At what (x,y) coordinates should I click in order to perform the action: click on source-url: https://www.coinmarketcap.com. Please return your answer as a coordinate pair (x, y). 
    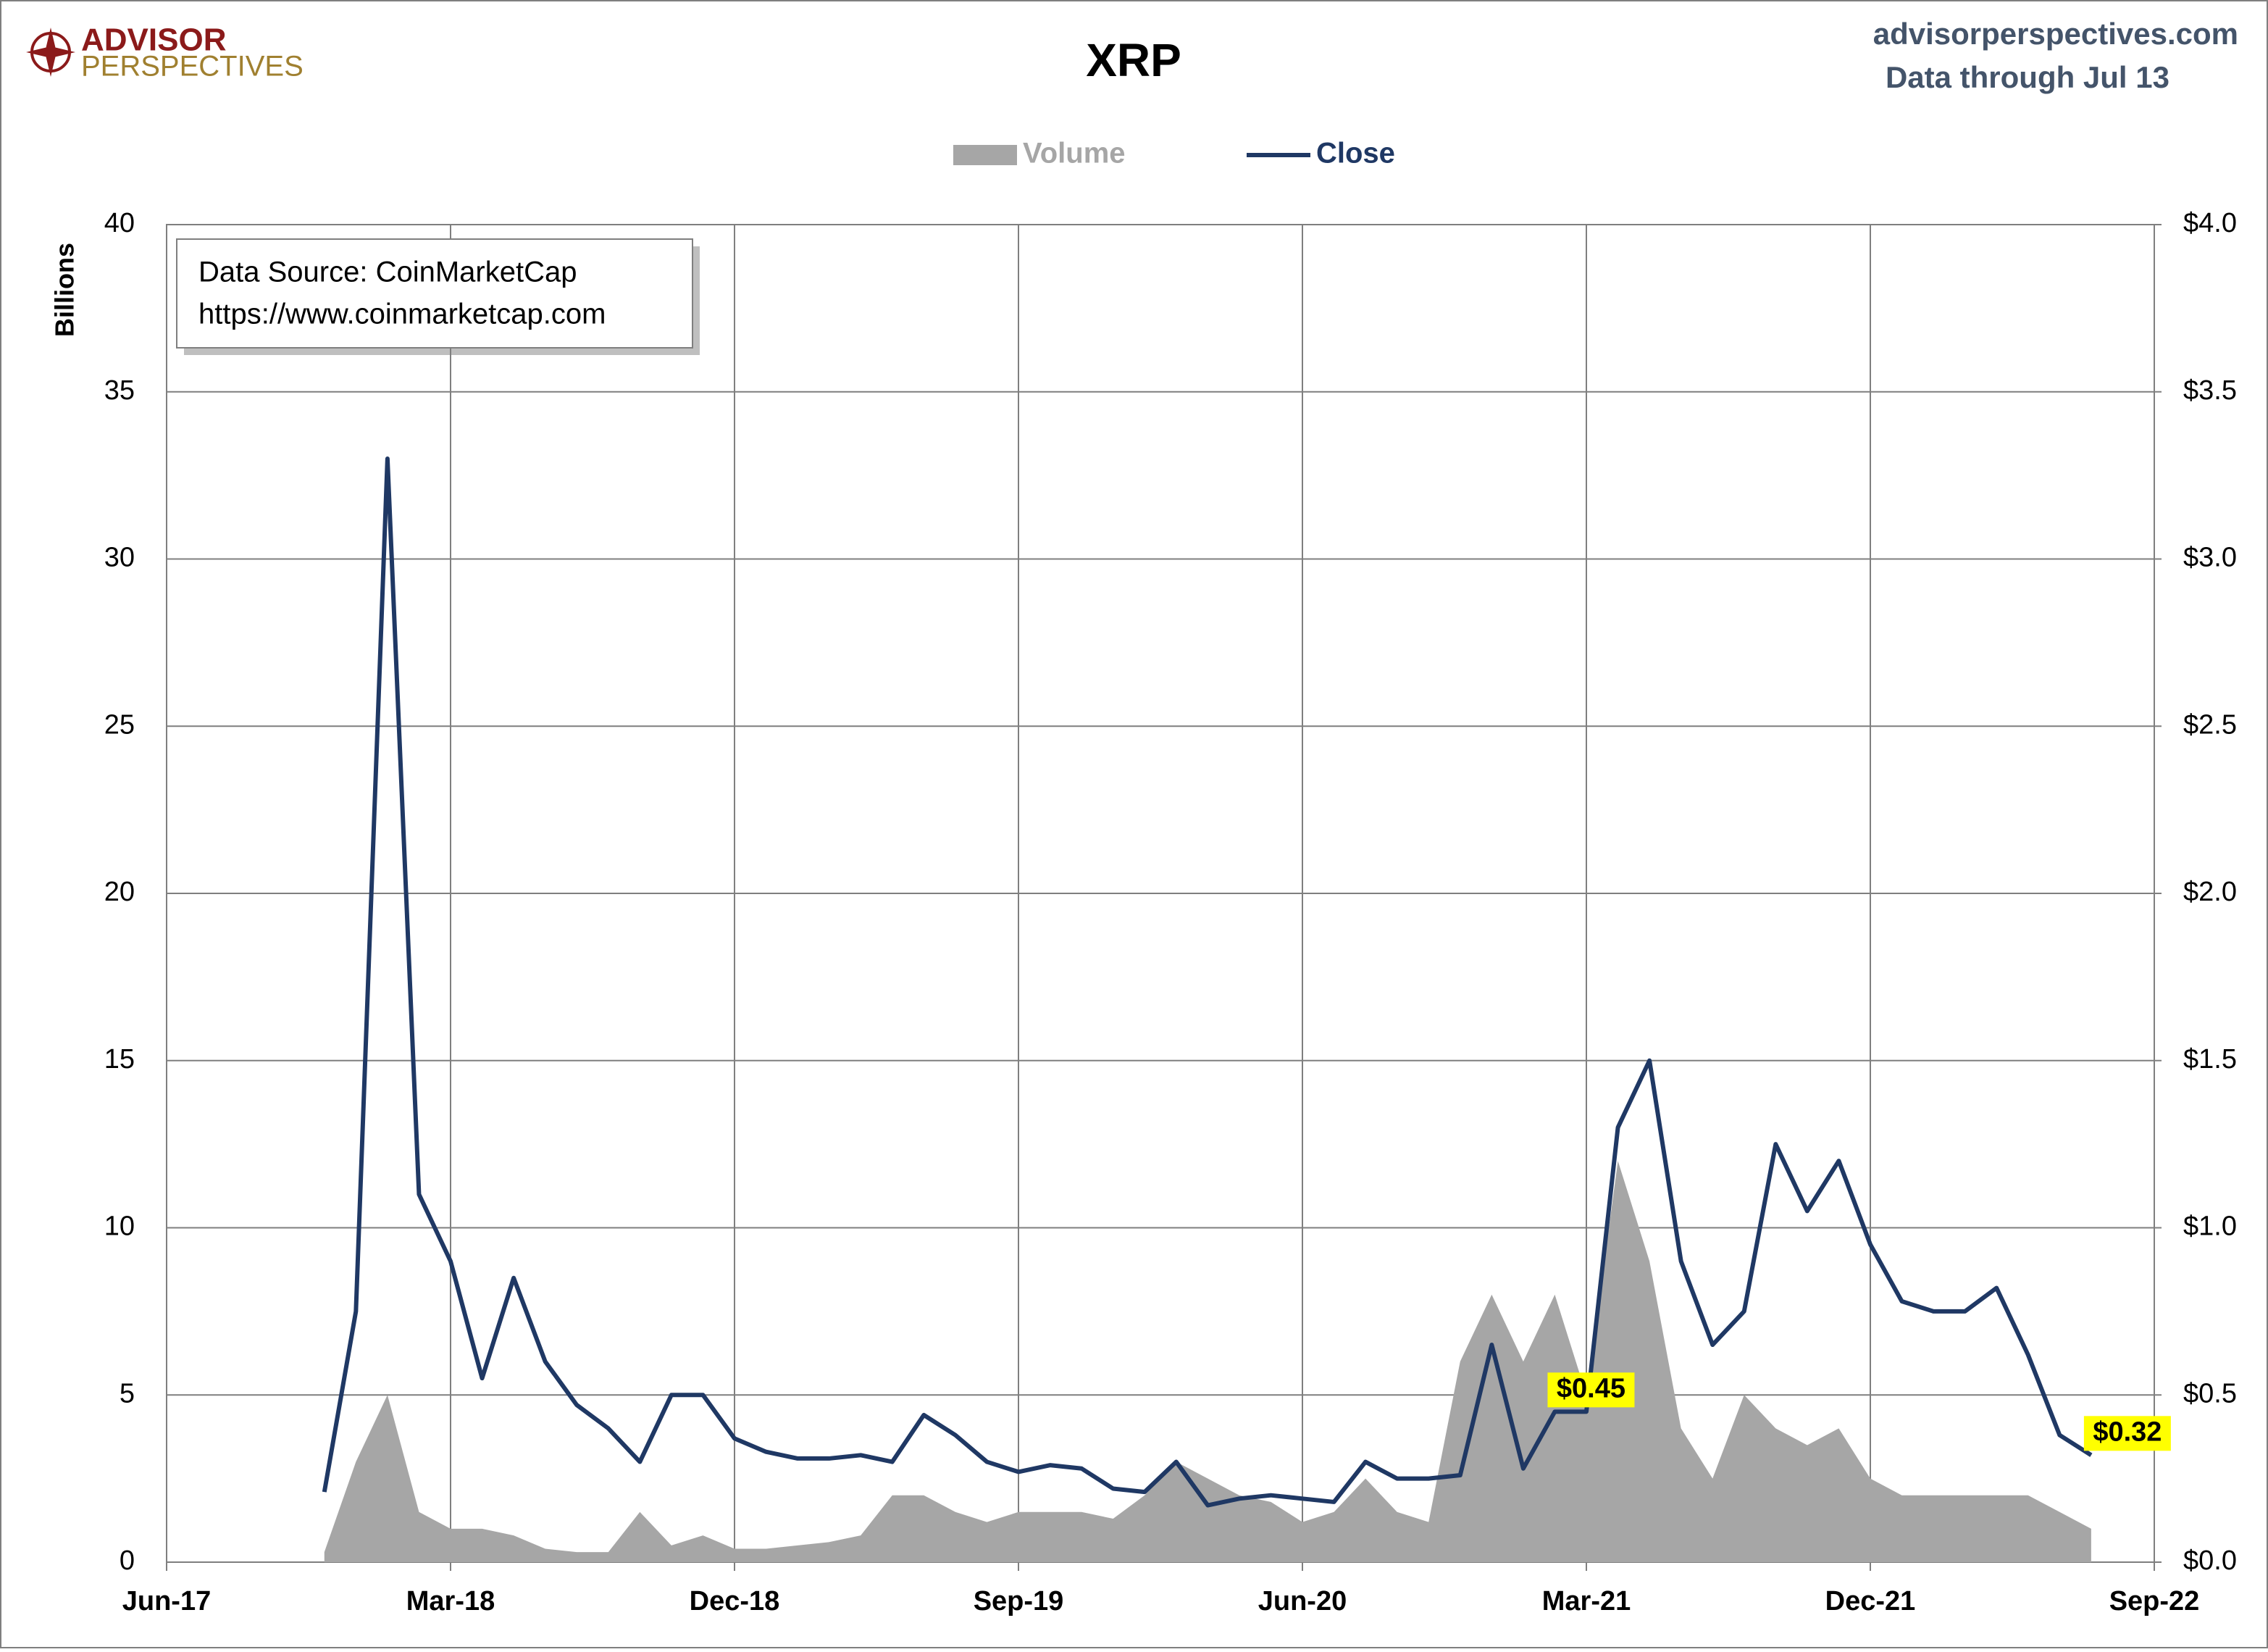
    Looking at the image, I should click on (402, 314).